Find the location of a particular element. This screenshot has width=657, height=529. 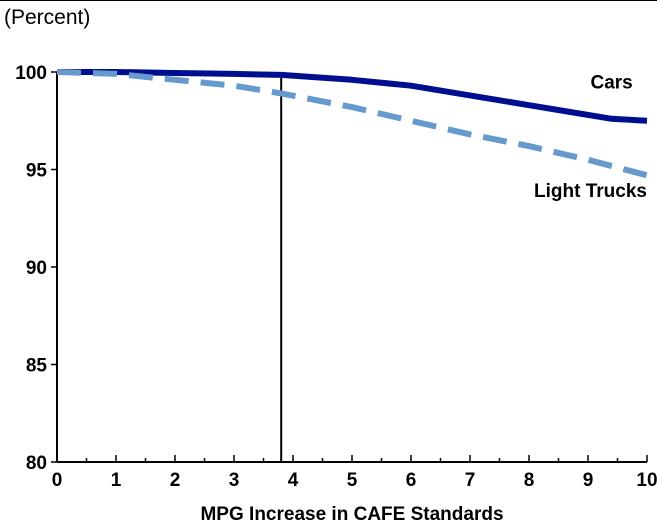

y-tick-label: 100 is located at coordinates (31, 73).